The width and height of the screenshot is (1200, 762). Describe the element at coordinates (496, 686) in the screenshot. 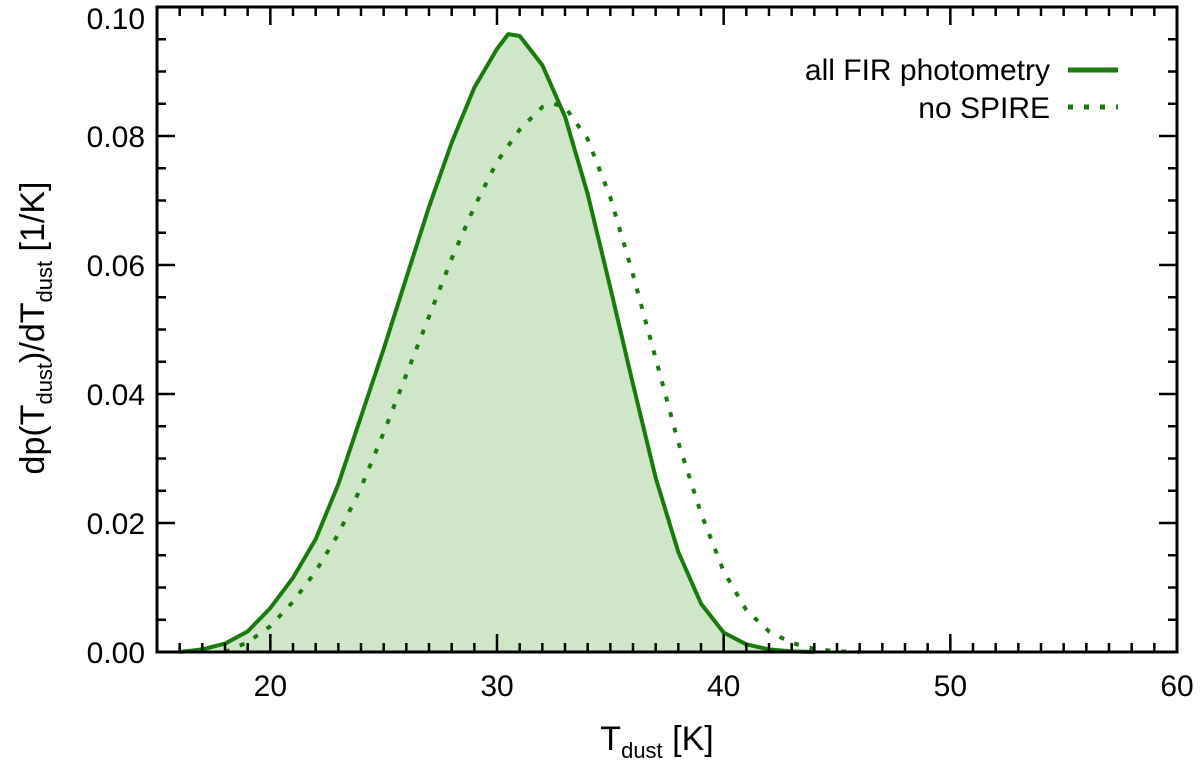

I see `x-tick-label: 30` at that location.